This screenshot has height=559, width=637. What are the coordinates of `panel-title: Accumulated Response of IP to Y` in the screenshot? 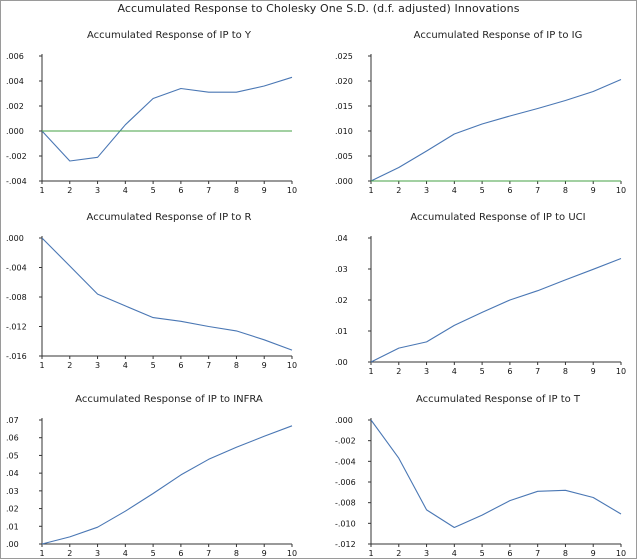 It's located at (169, 35).